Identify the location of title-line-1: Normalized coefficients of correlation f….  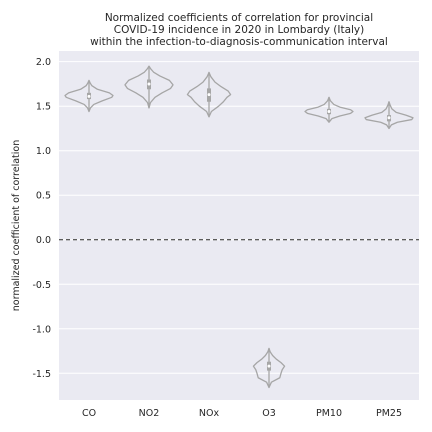
(239, 18).